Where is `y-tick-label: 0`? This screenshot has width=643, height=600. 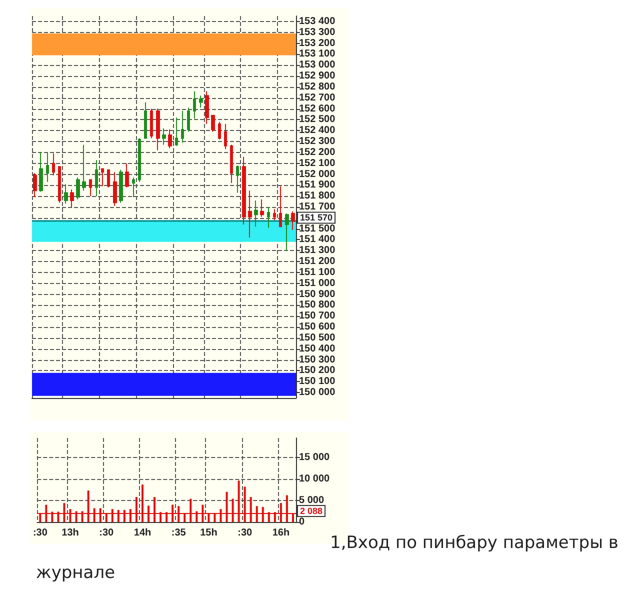 y-tick-label: 0 is located at coordinates (302, 522).